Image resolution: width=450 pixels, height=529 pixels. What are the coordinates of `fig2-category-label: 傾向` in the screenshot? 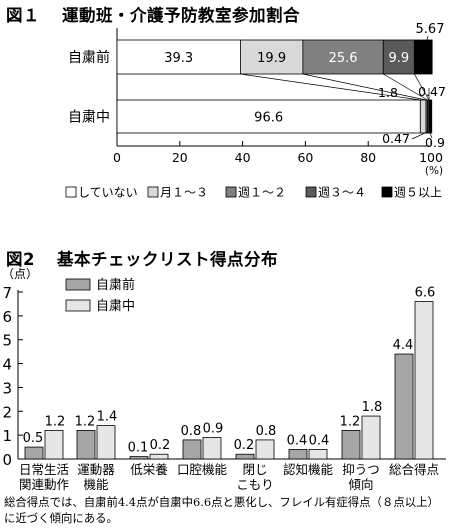 It's located at (360, 484).